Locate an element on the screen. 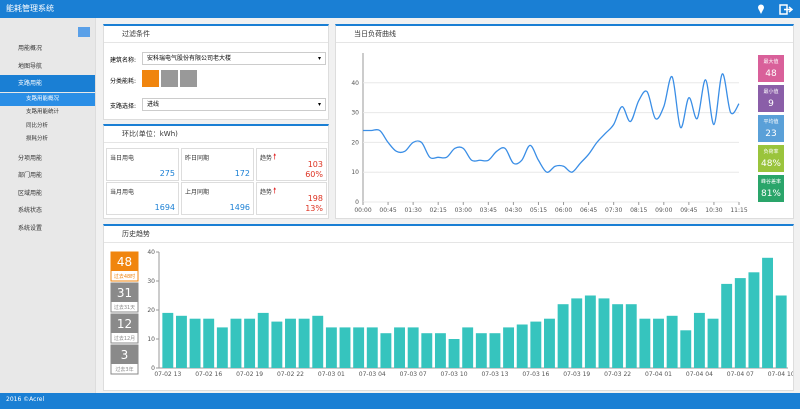 The width and height of the screenshot is (800, 409). y-tick-label: 40 is located at coordinates (355, 83).